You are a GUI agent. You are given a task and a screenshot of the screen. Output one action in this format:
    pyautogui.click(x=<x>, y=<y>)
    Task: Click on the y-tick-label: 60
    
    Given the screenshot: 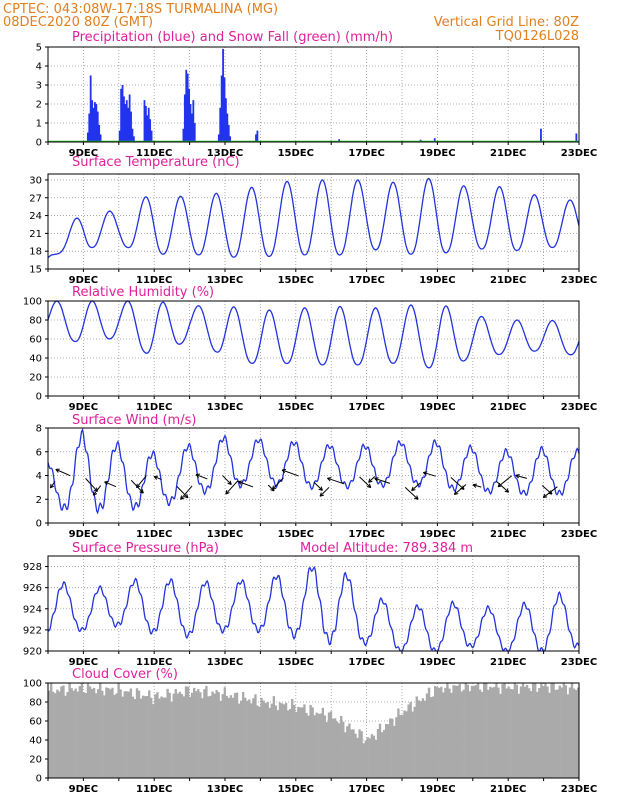 What is the action you would take?
    pyautogui.click(x=35, y=340)
    